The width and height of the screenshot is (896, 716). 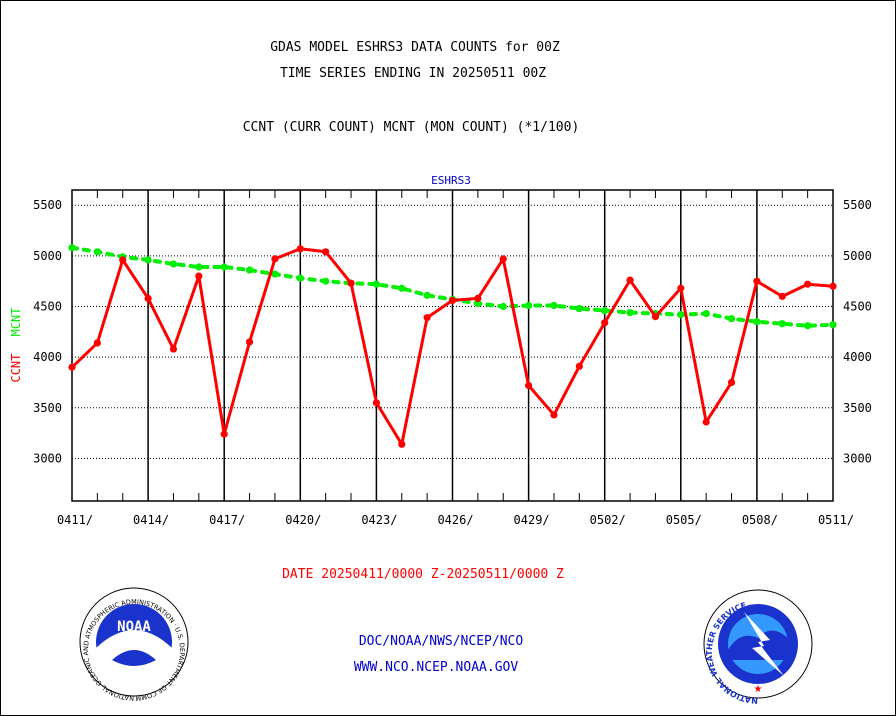 I want to click on y-axis-label: CCNT MCNT, so click(x=16, y=344).